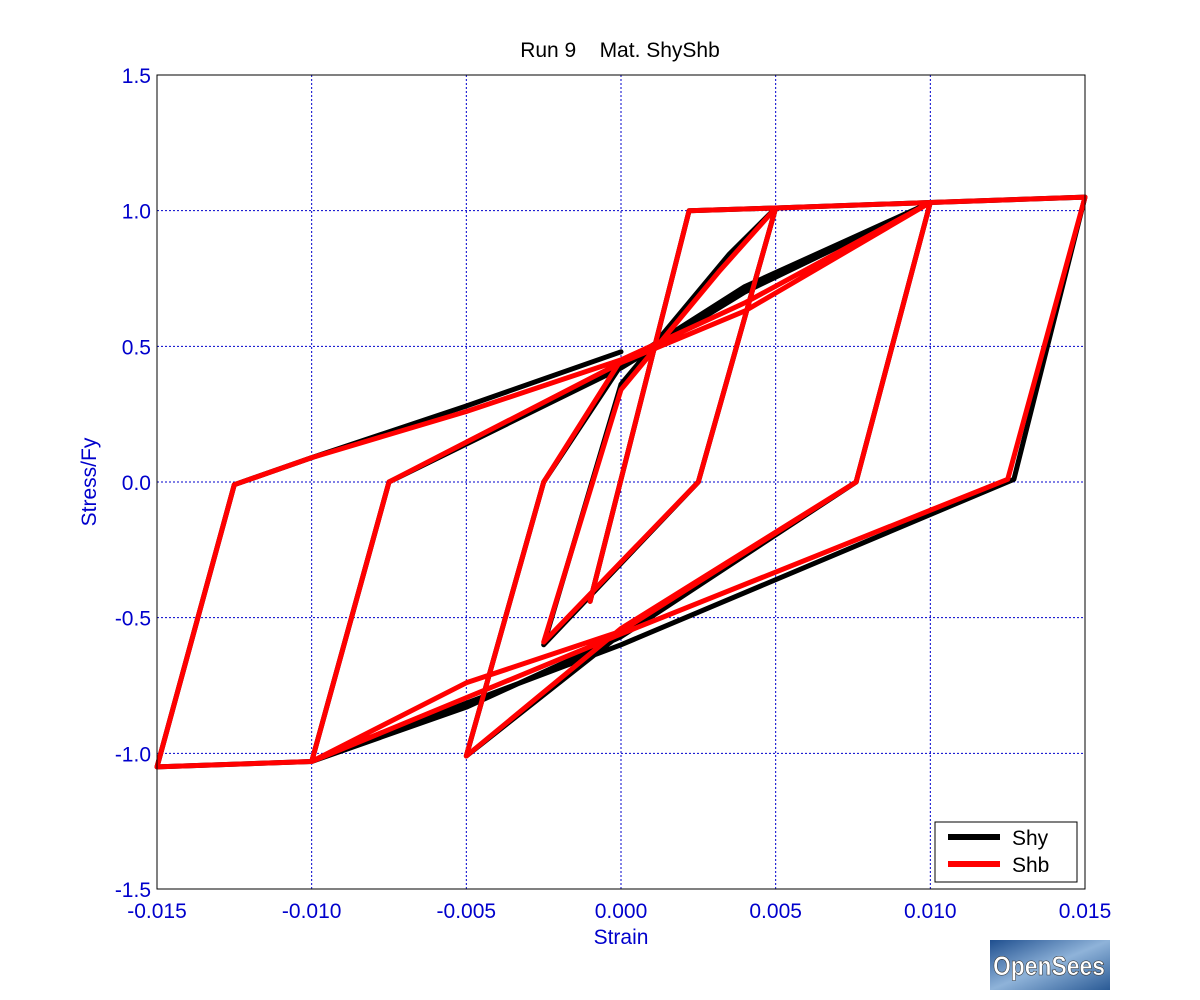  What do you see at coordinates (1030, 865) in the screenshot?
I see `legend-label-shb: Shb` at bounding box center [1030, 865].